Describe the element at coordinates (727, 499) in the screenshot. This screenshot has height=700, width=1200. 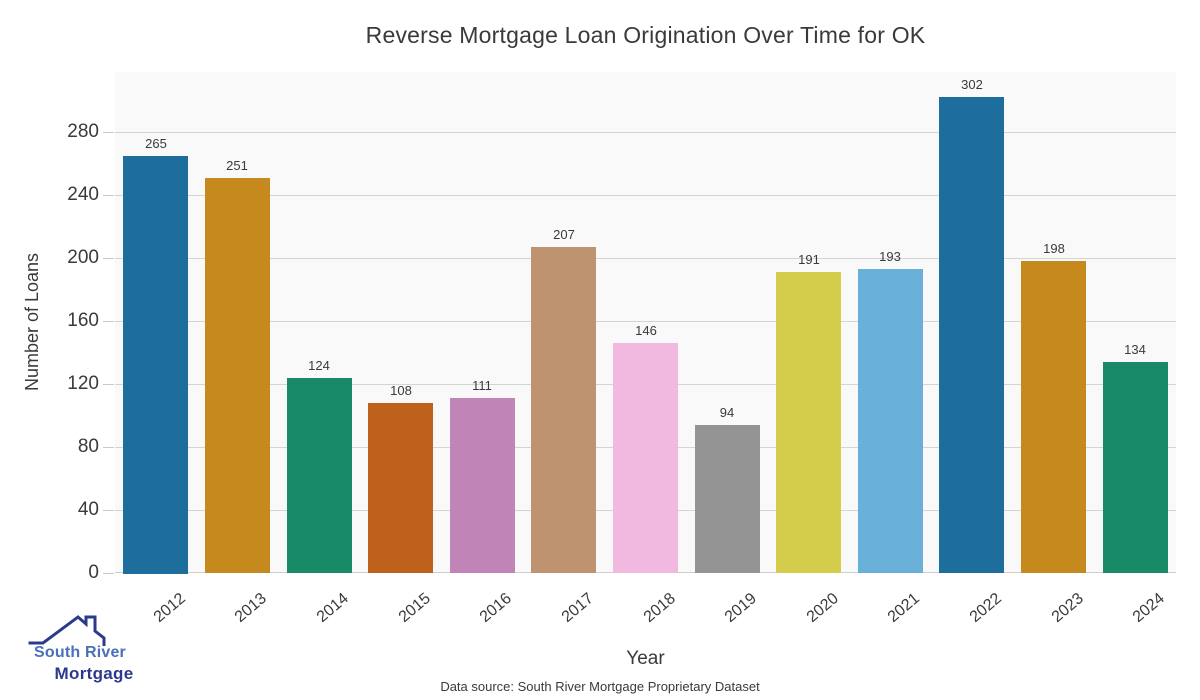
I see `bar-2019` at that location.